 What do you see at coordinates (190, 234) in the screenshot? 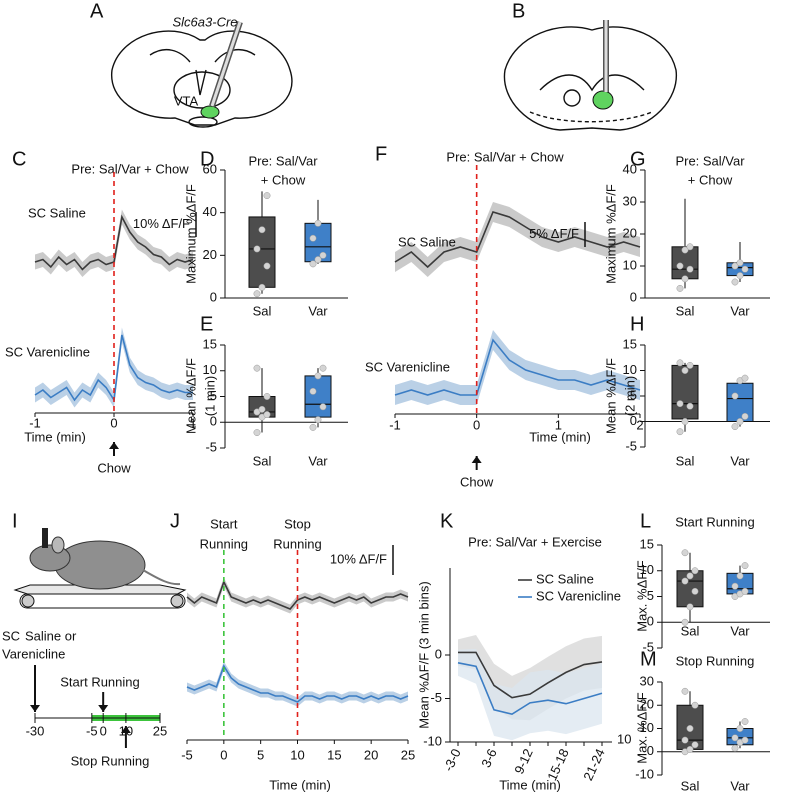
I see `y-axis-label: Maximum %ΔF/F` at bounding box center [190, 234].